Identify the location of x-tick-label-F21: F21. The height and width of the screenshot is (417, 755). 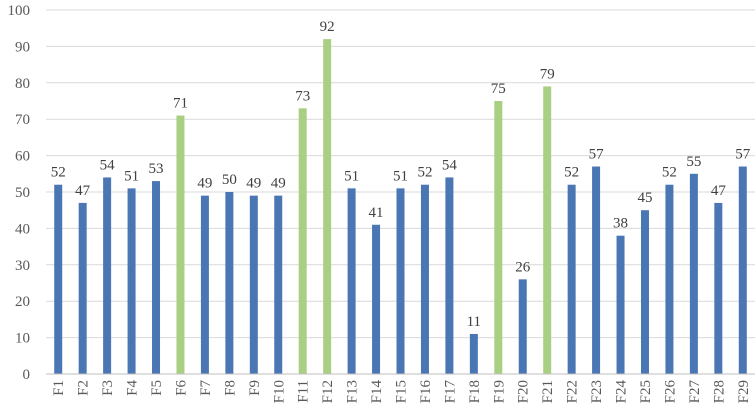
(548, 391).